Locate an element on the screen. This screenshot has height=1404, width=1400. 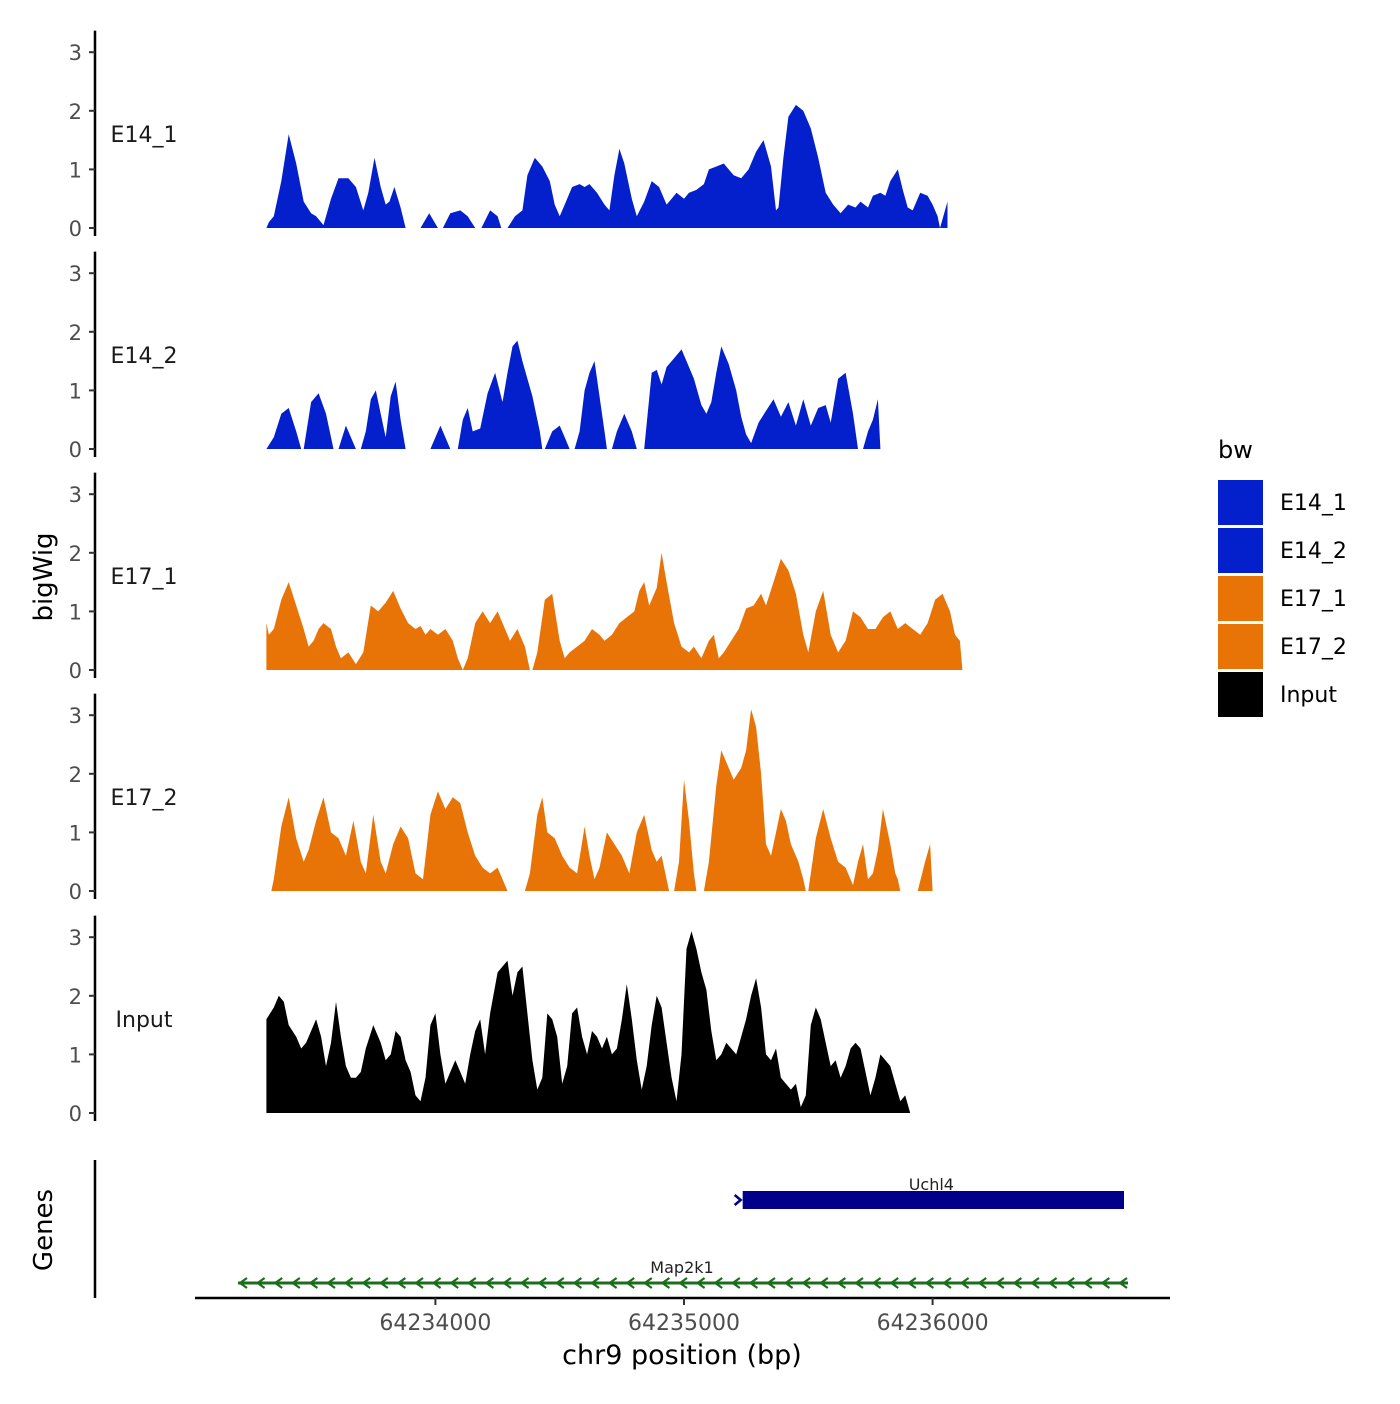
legend-title: bw is located at coordinates (1235, 450).